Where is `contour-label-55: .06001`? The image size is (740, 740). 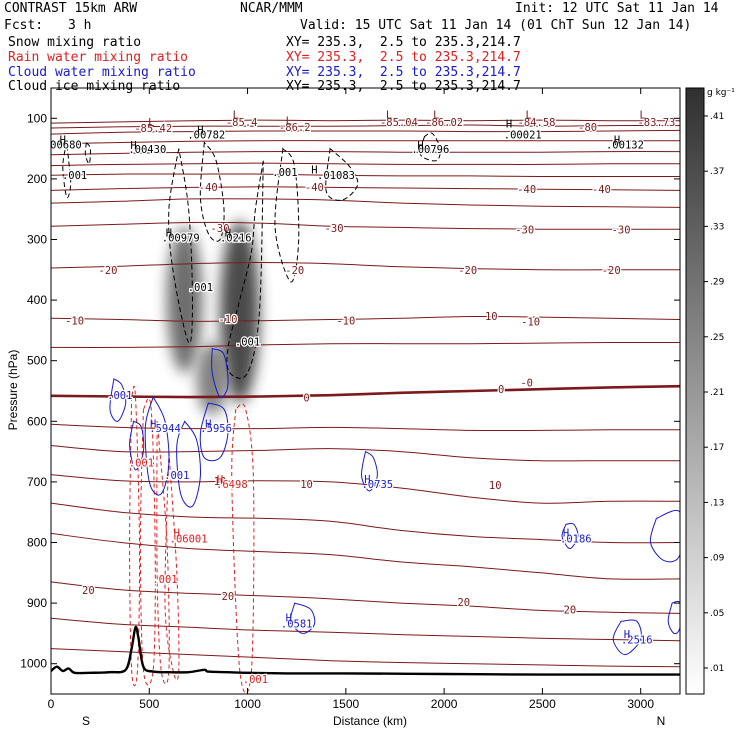 contour-label-55: .06001 is located at coordinates (189, 539).